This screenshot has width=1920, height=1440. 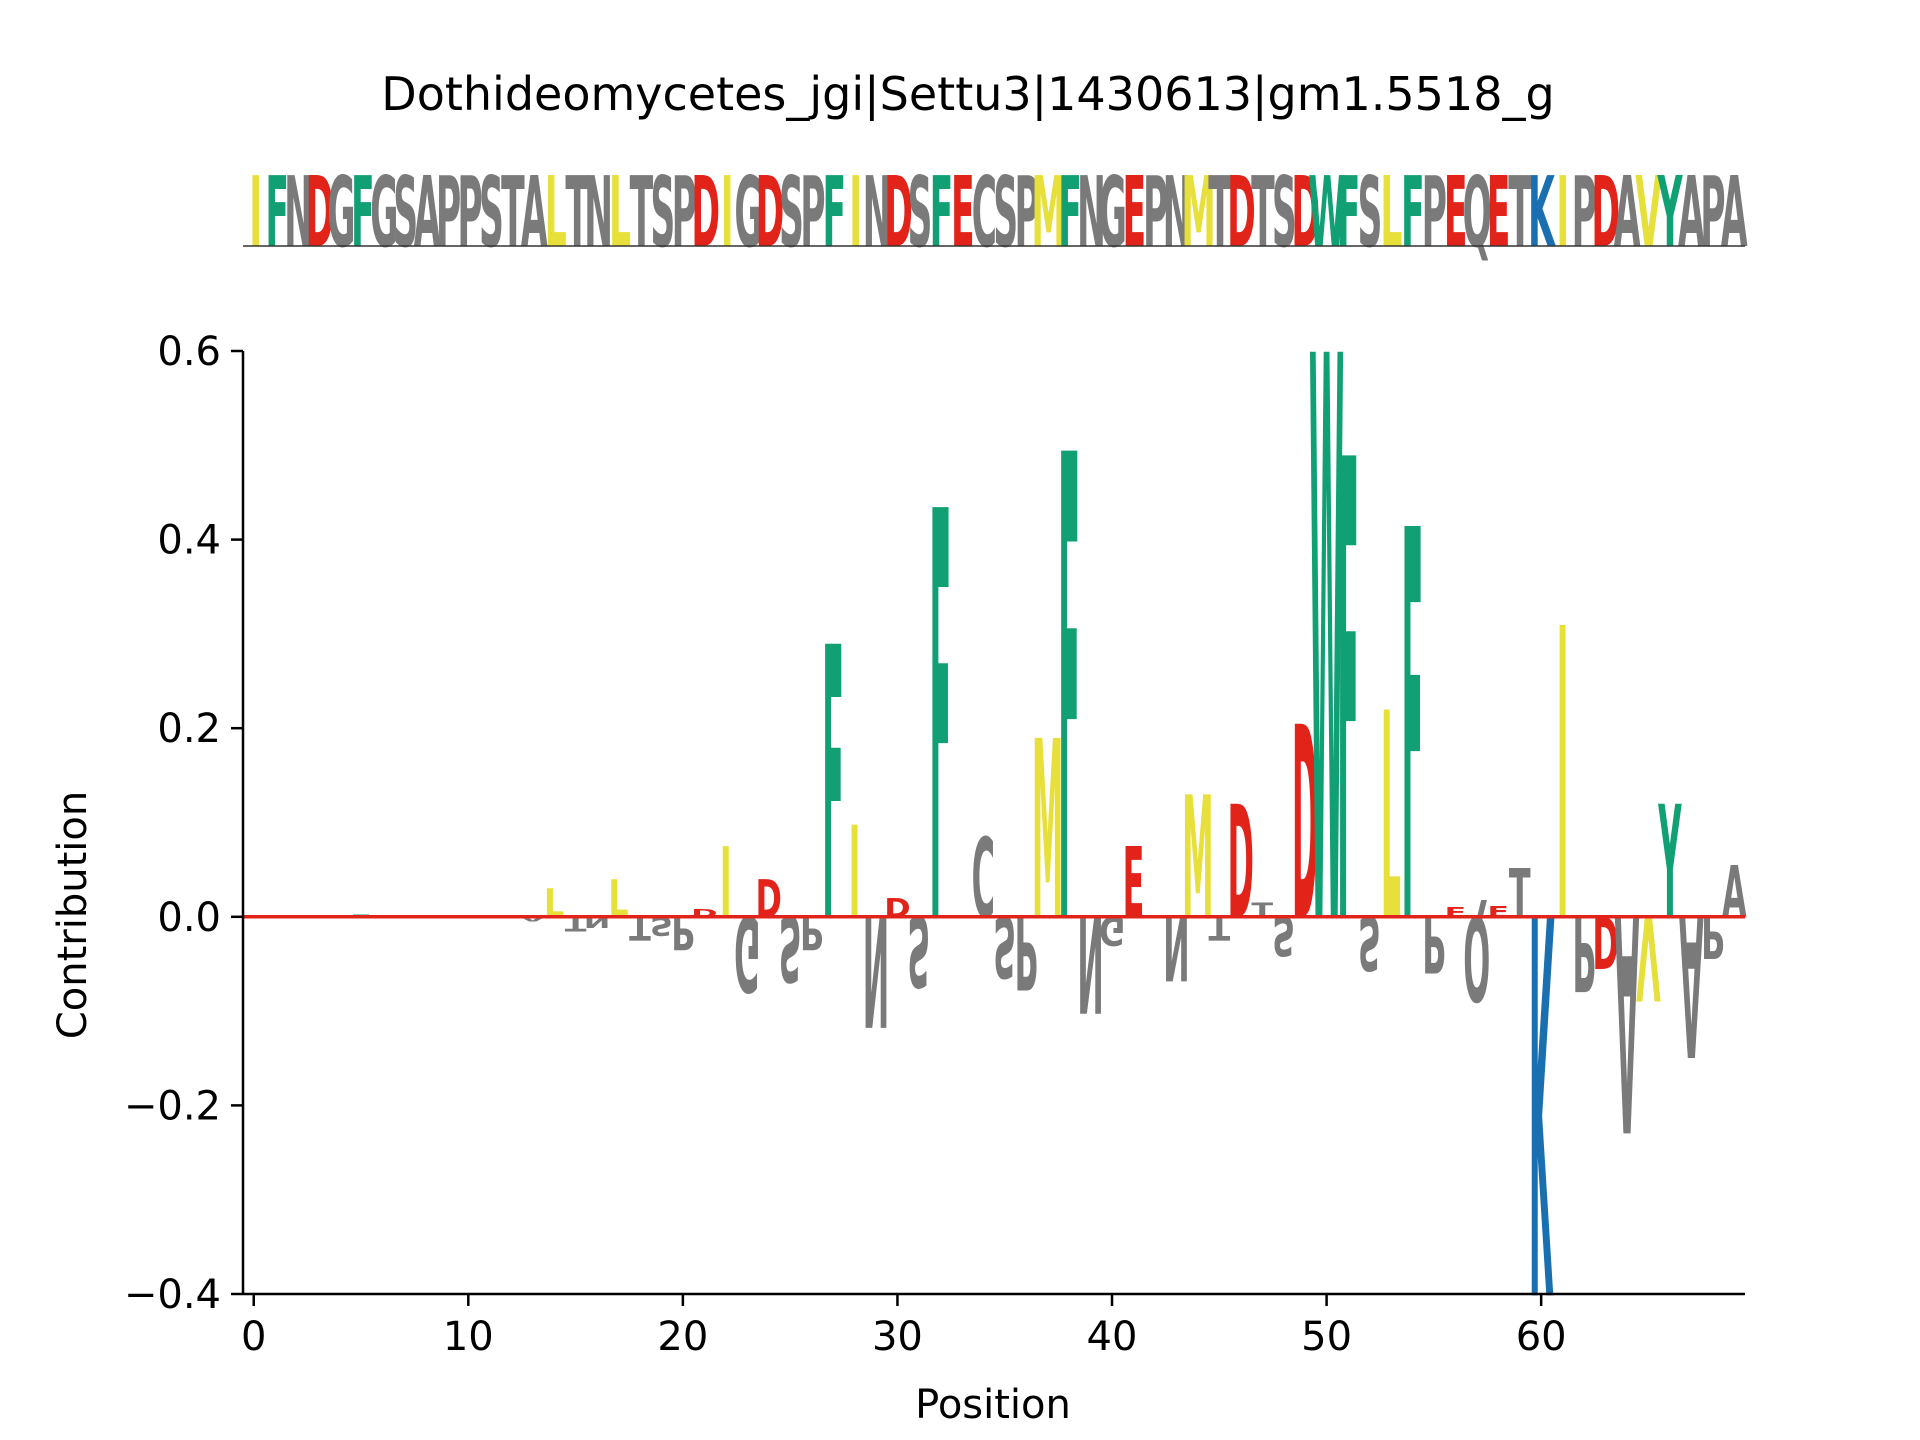 I want to click on x-tick-label: 20, so click(x=682, y=1337).